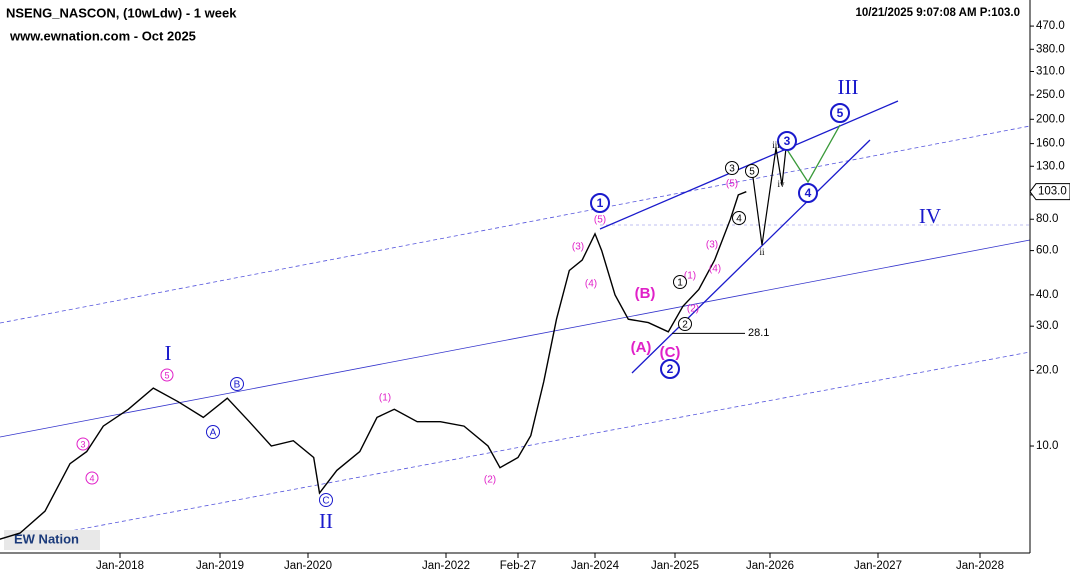  I want to click on x-tick-label: Jan-2019, so click(220, 566).